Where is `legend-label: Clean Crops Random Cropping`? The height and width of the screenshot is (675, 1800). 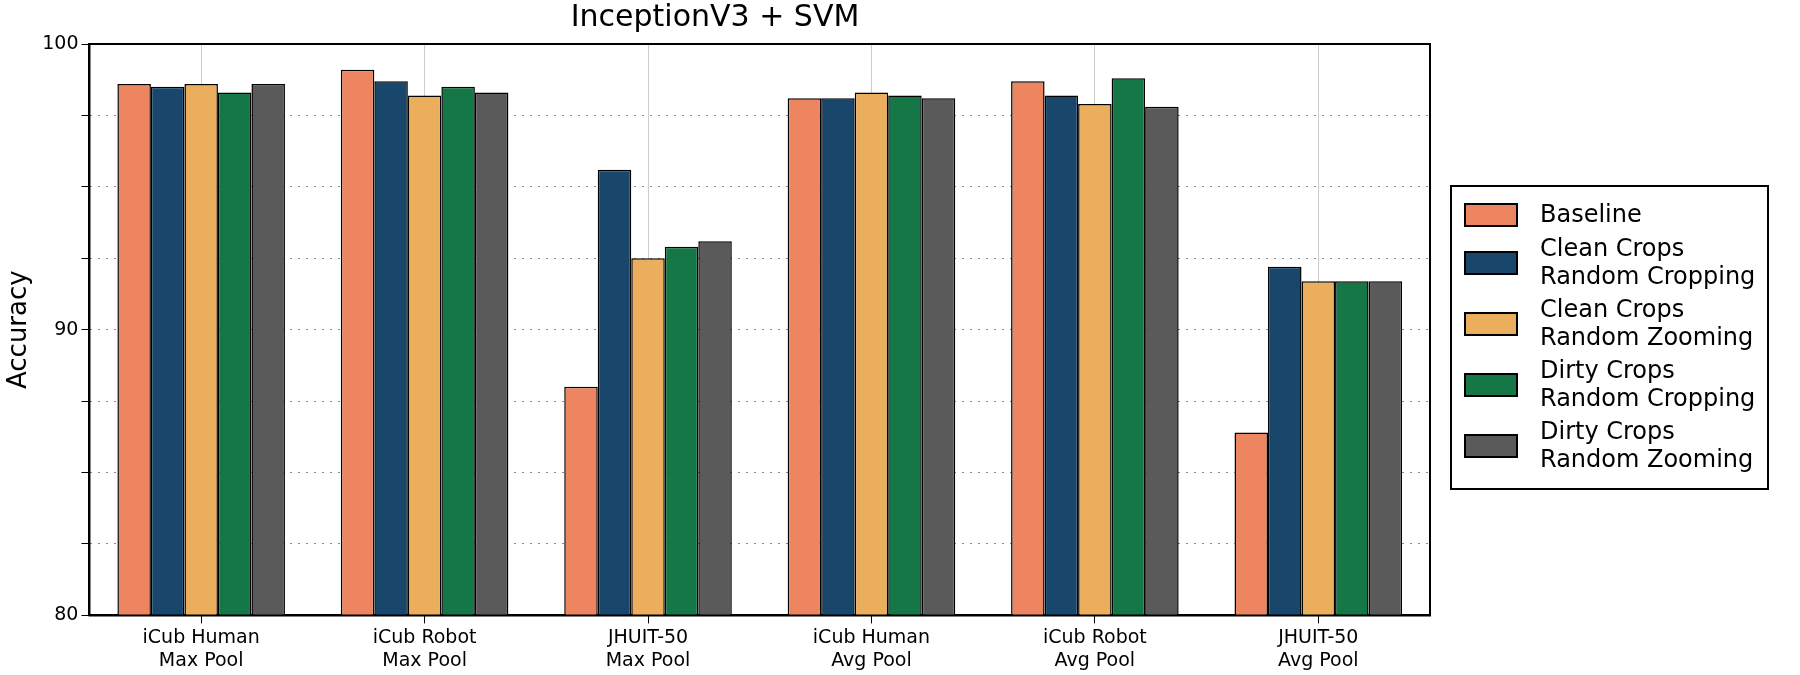
legend-label: Clean Crops Random Cropping is located at coordinates (1648, 262).